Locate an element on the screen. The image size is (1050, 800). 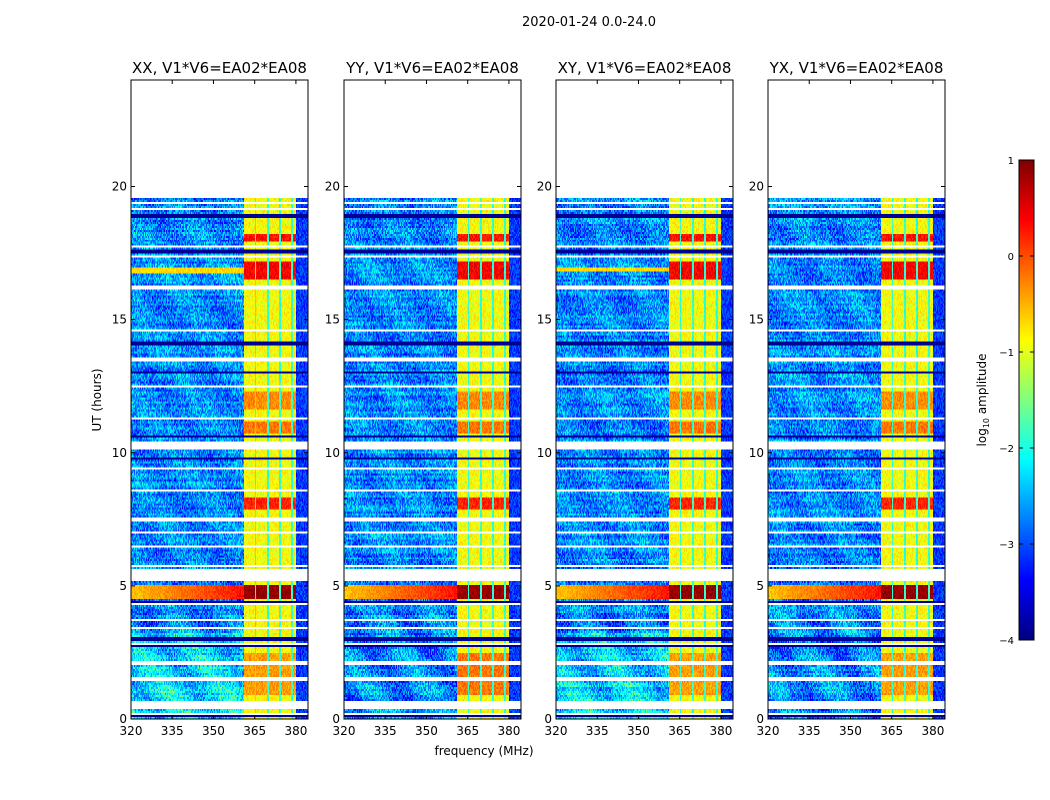
colorbar-tick-label: −3 is located at coordinates (1006, 545).